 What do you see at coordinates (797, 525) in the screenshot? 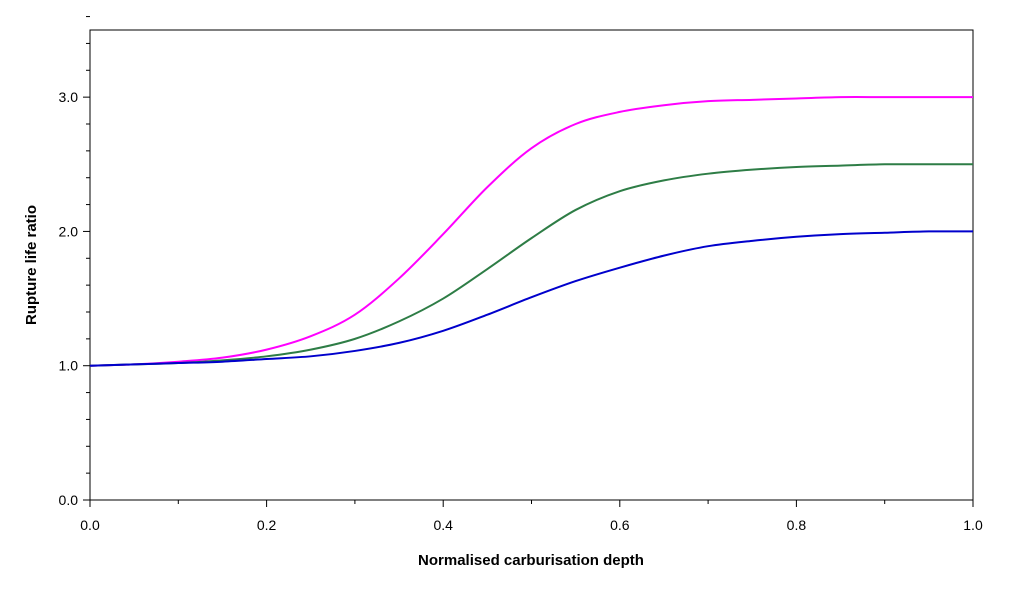
I see `x-tick-label: 0.8` at bounding box center [797, 525].